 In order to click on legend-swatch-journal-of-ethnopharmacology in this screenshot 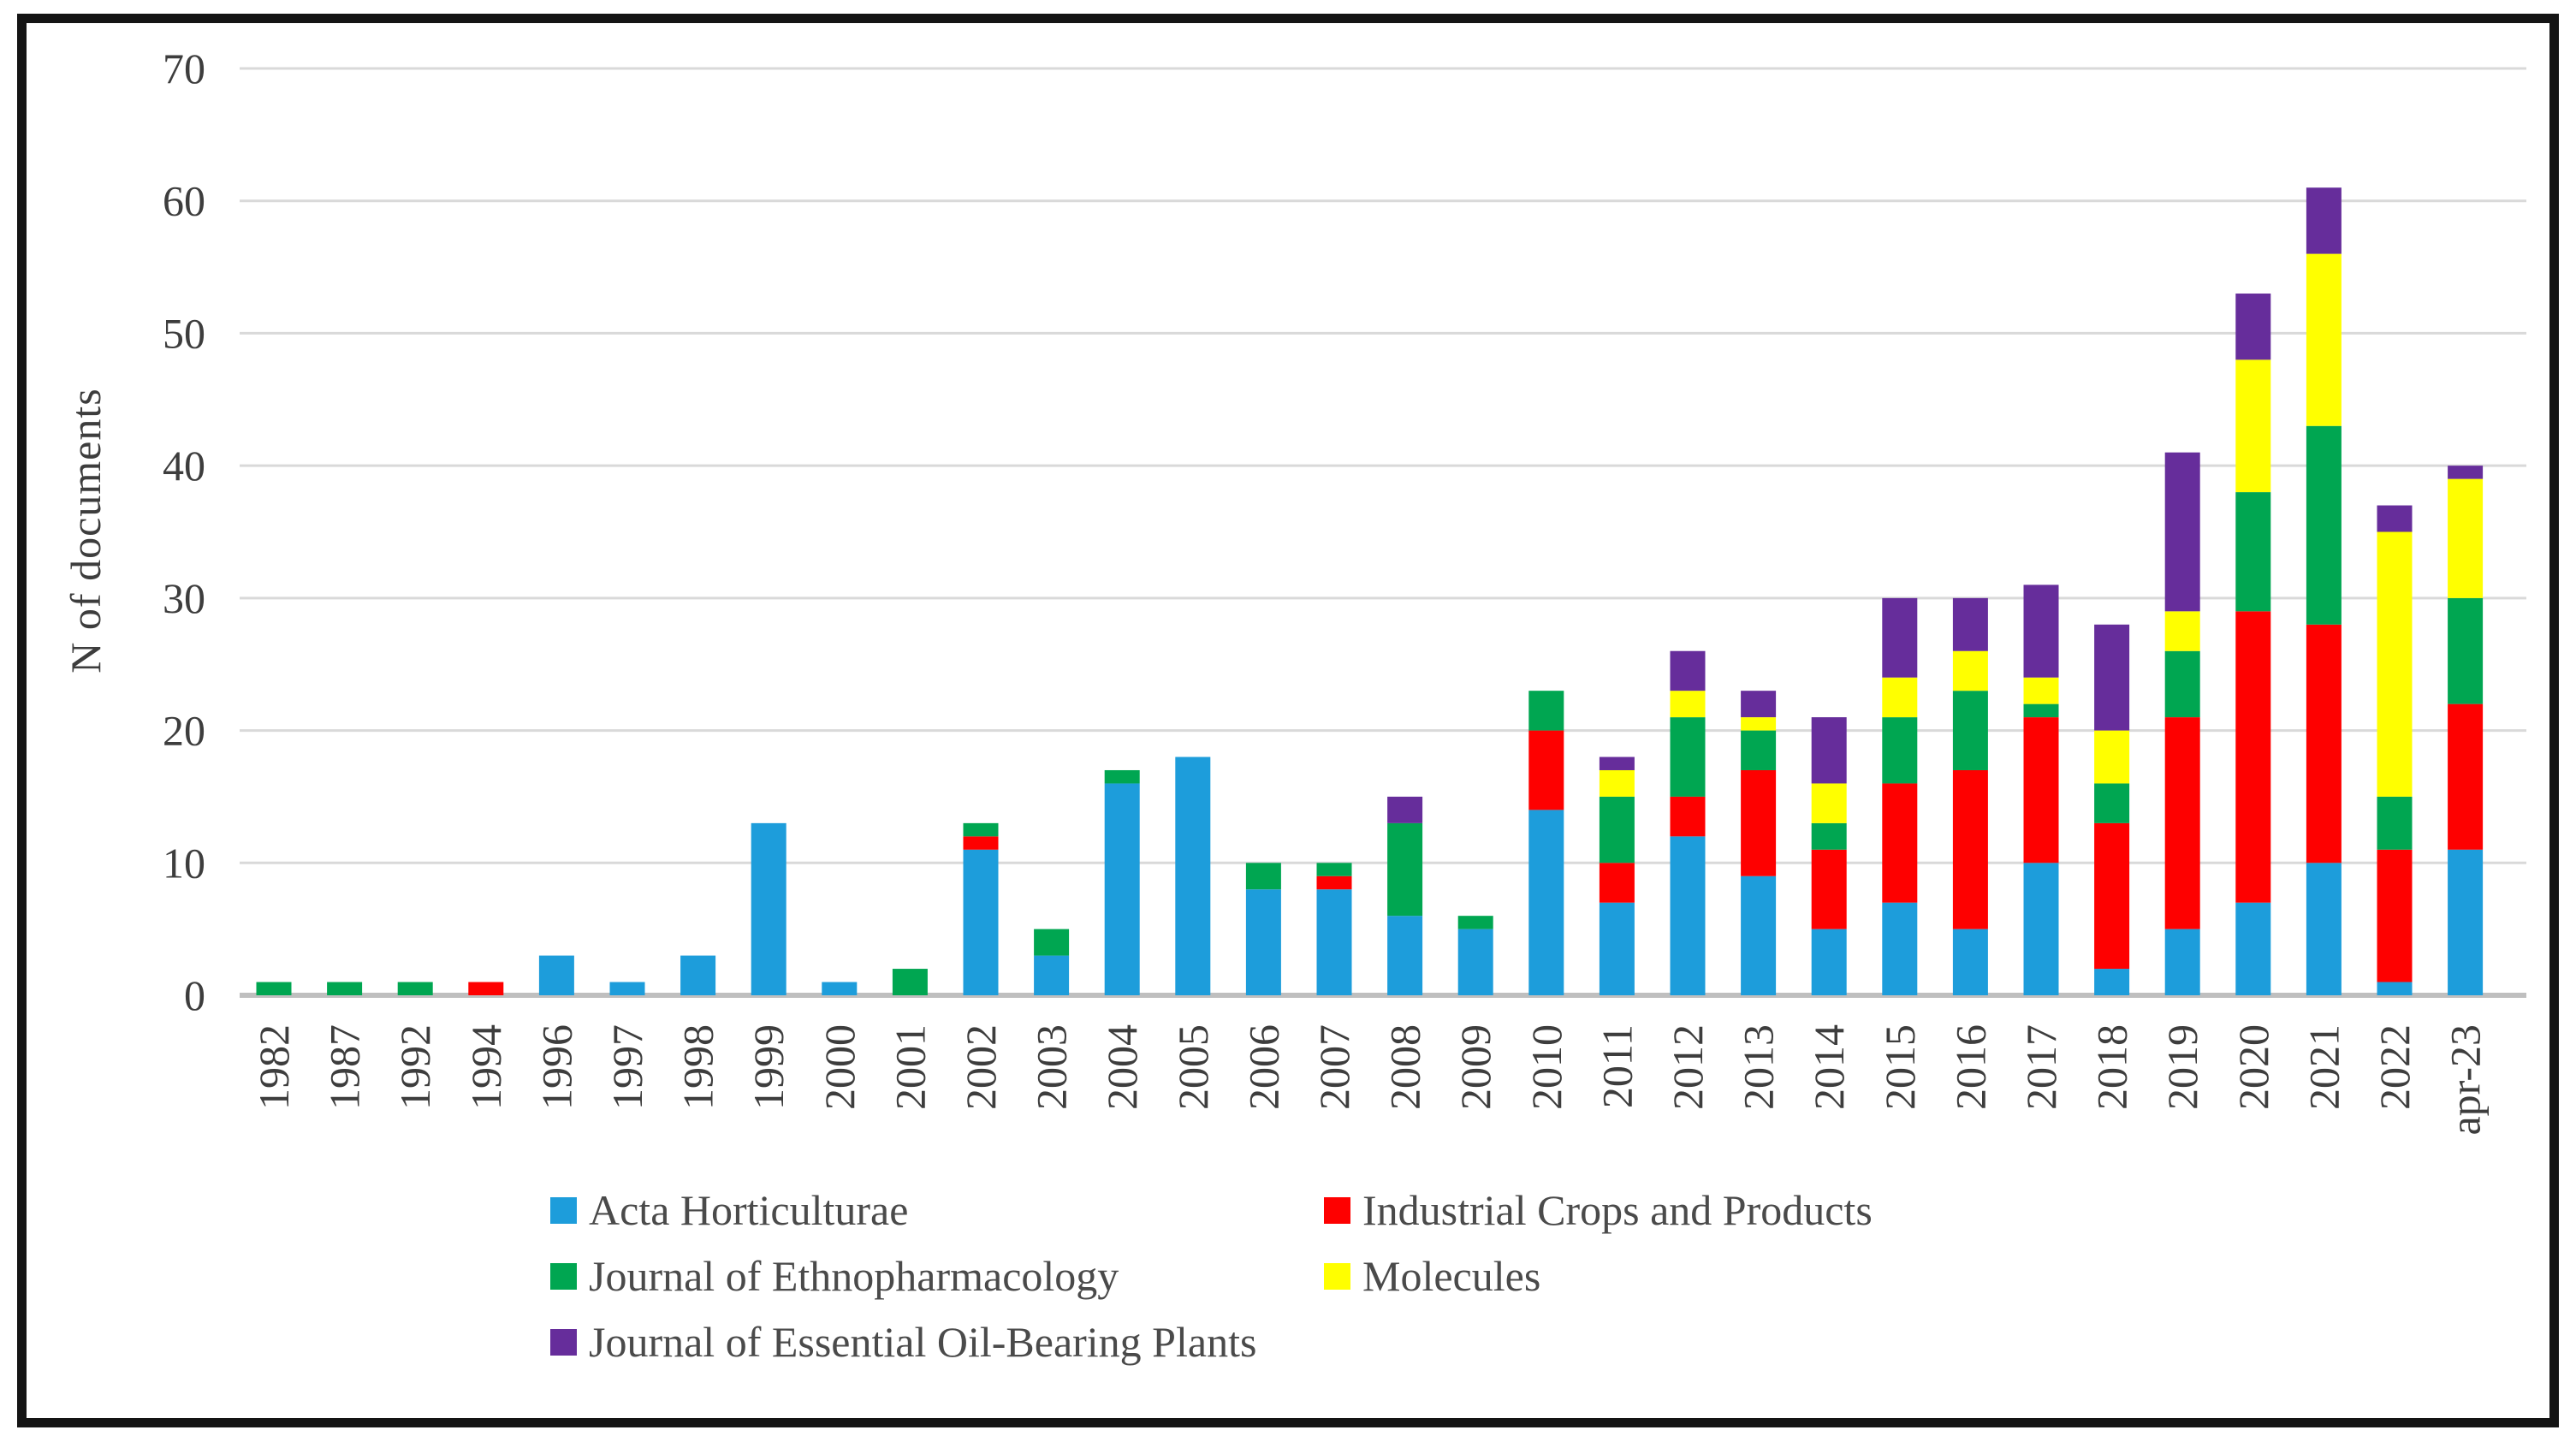, I will do `click(563, 1276)`.